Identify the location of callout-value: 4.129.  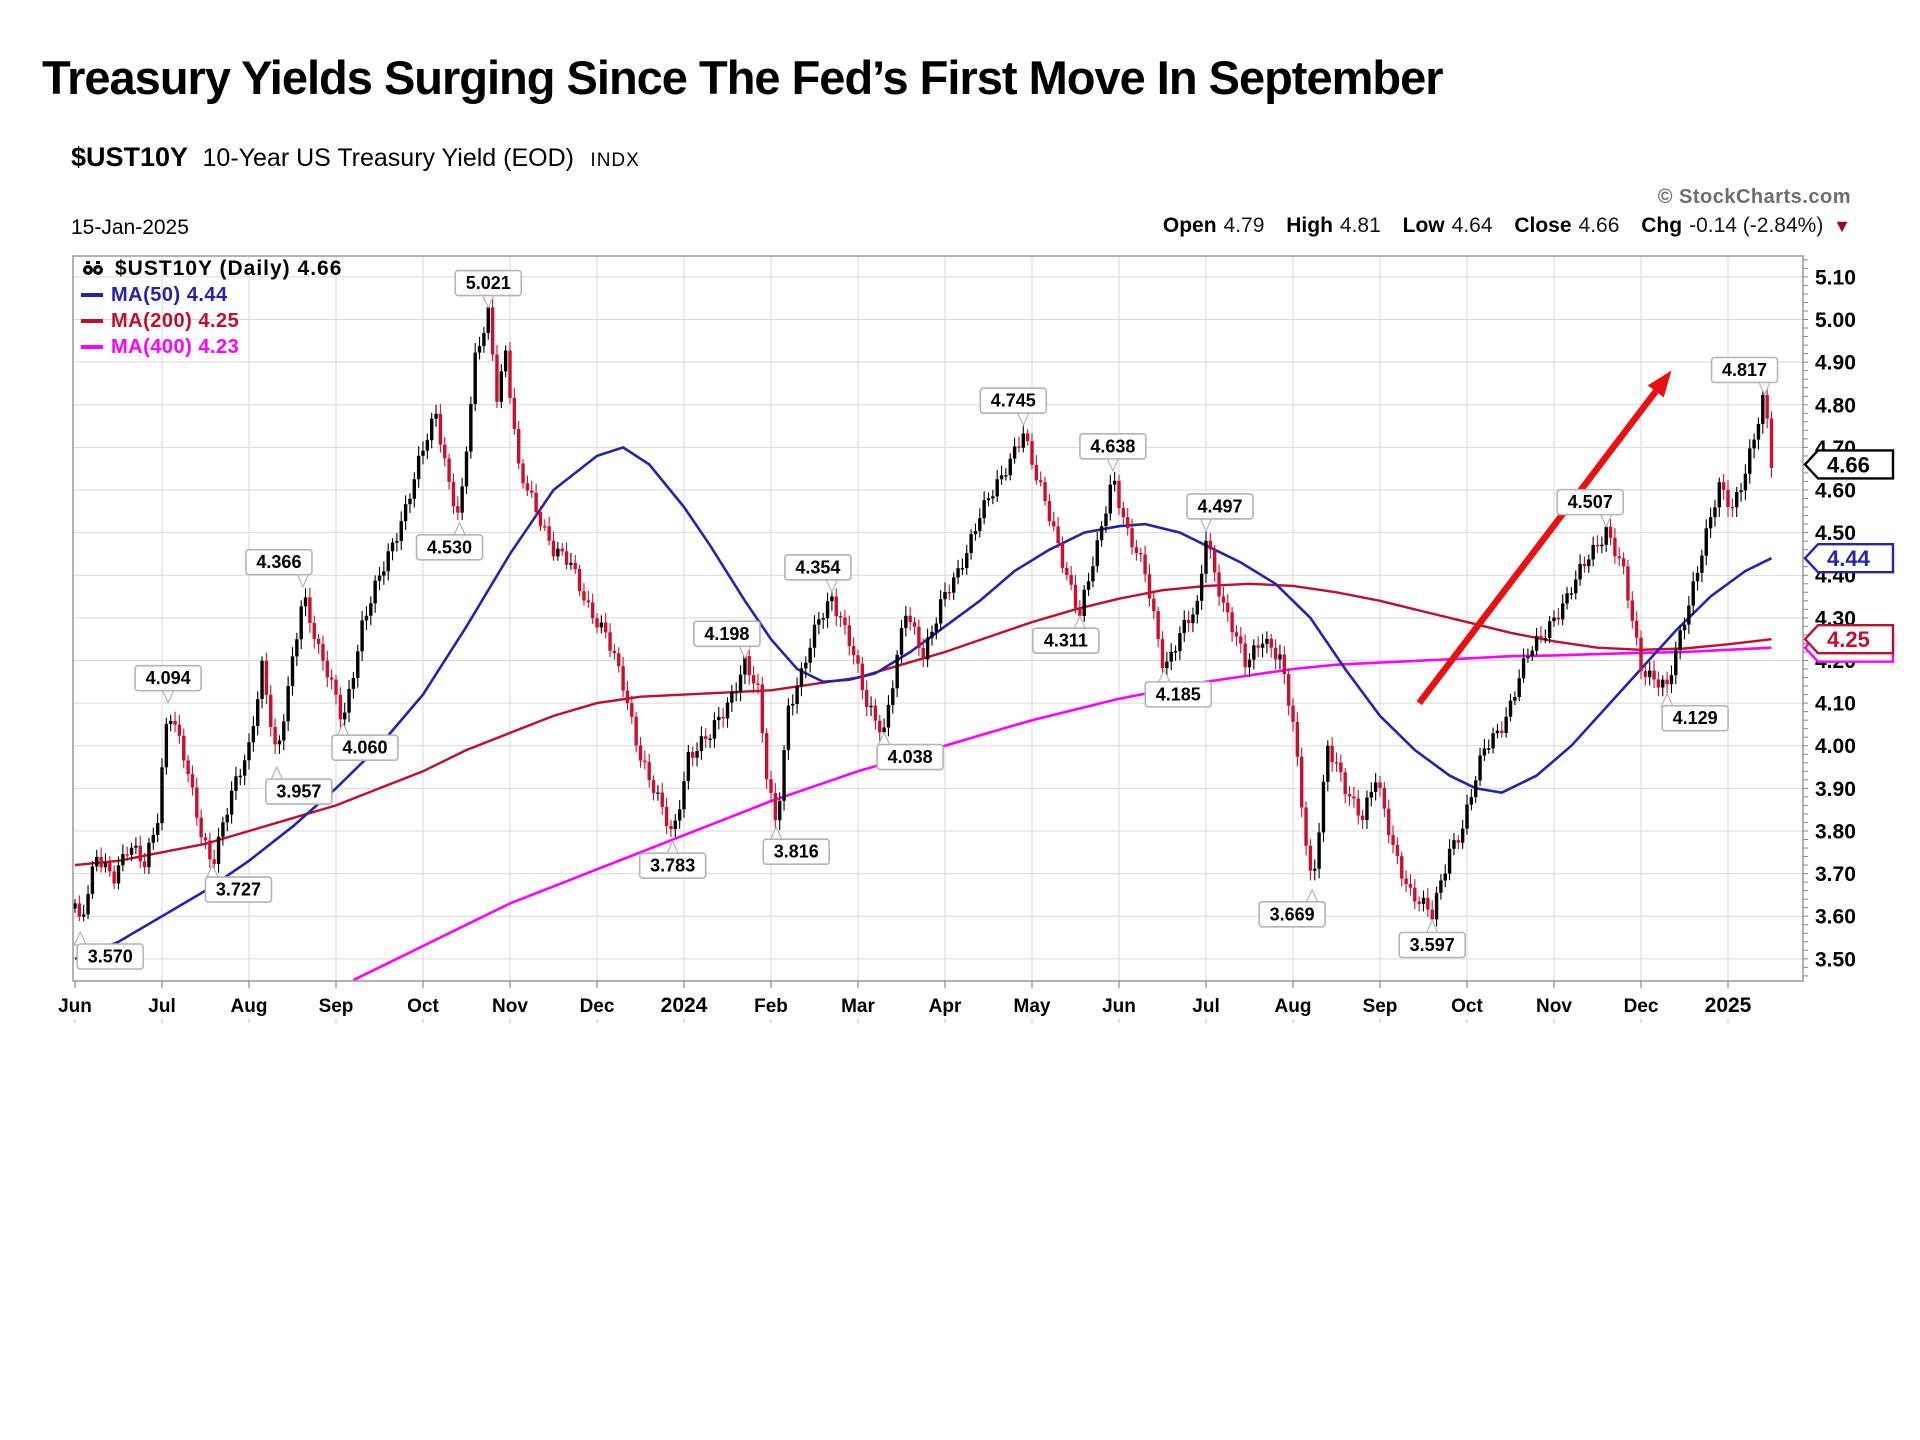
(1695, 718).